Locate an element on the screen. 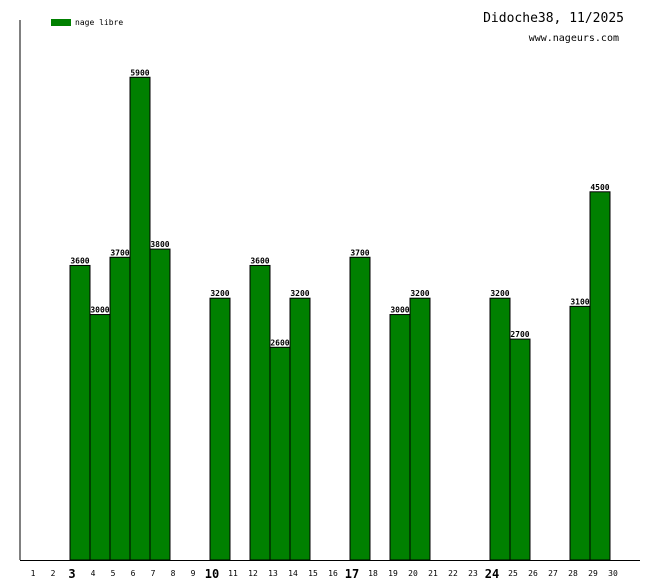  value-label-day-14: 3200 is located at coordinates (299, 293).